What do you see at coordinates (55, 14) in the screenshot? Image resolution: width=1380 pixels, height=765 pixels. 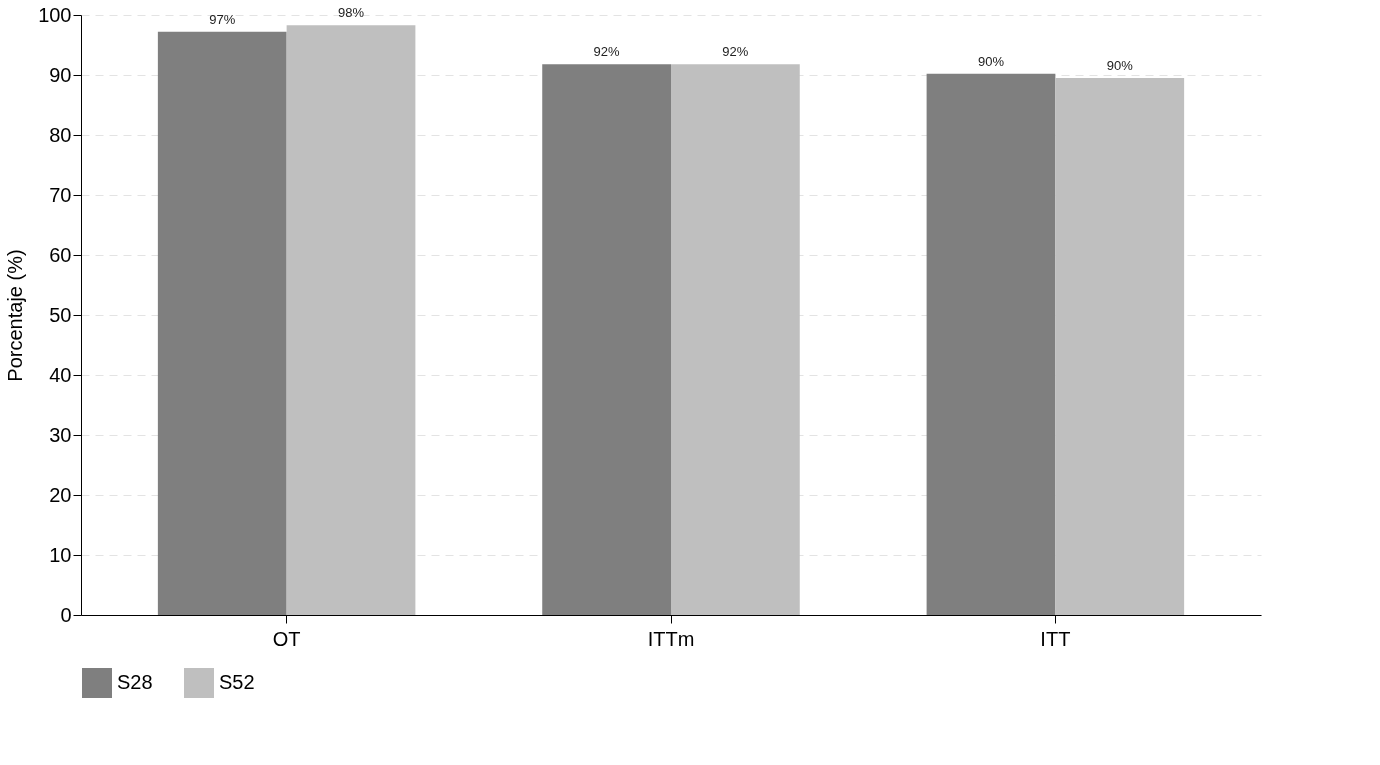 I see `y-tick-label: 100` at bounding box center [55, 14].